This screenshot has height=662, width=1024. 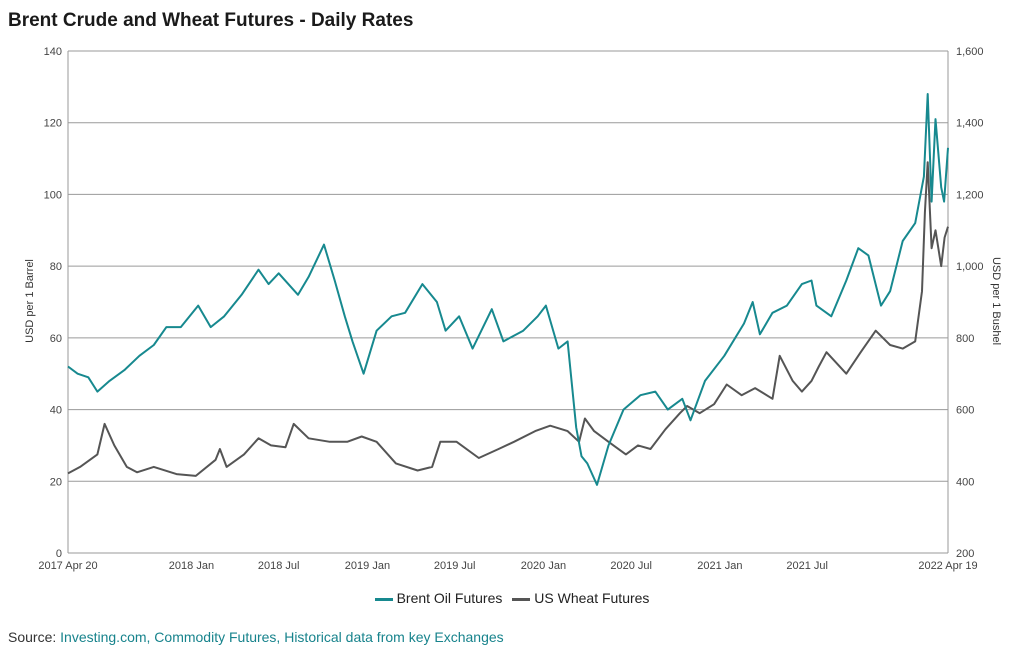 What do you see at coordinates (965, 411) in the screenshot?
I see `right-tick-label: 600` at bounding box center [965, 411].